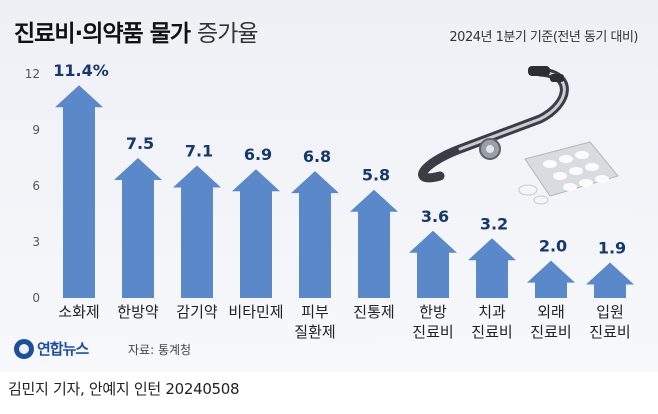 Image resolution: width=658 pixels, height=414 pixels. Describe the element at coordinates (197, 312) in the screenshot. I see `category-label: 감기약` at that location.